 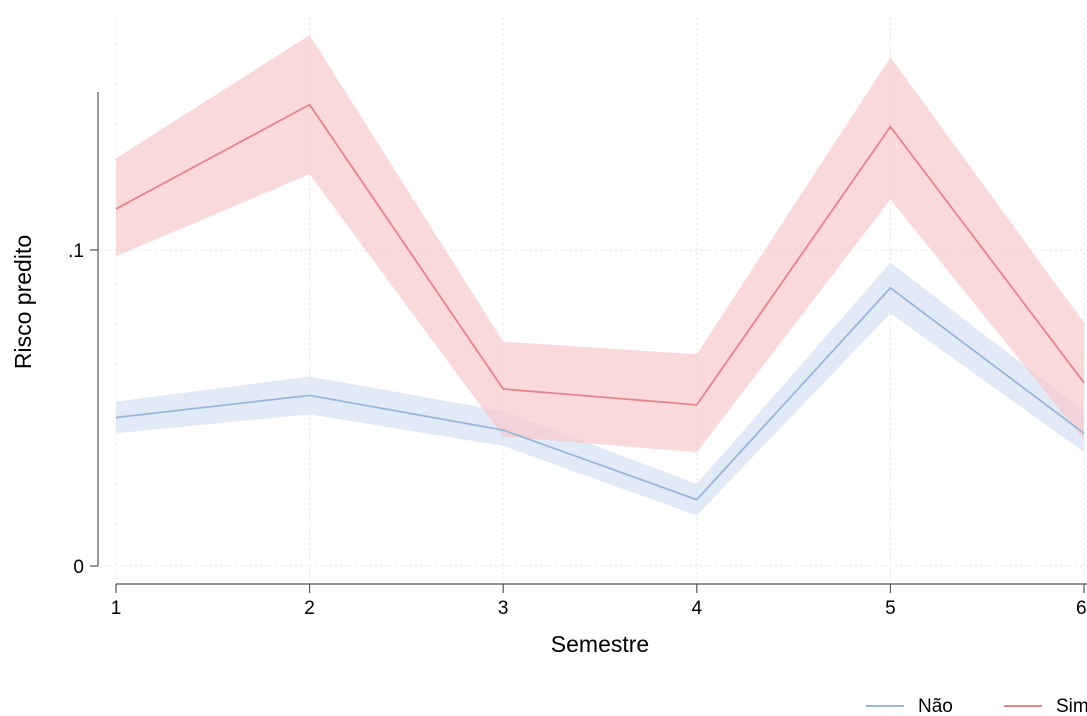 I want to click on legend-label-2: Sim, so click(x=1071, y=706).